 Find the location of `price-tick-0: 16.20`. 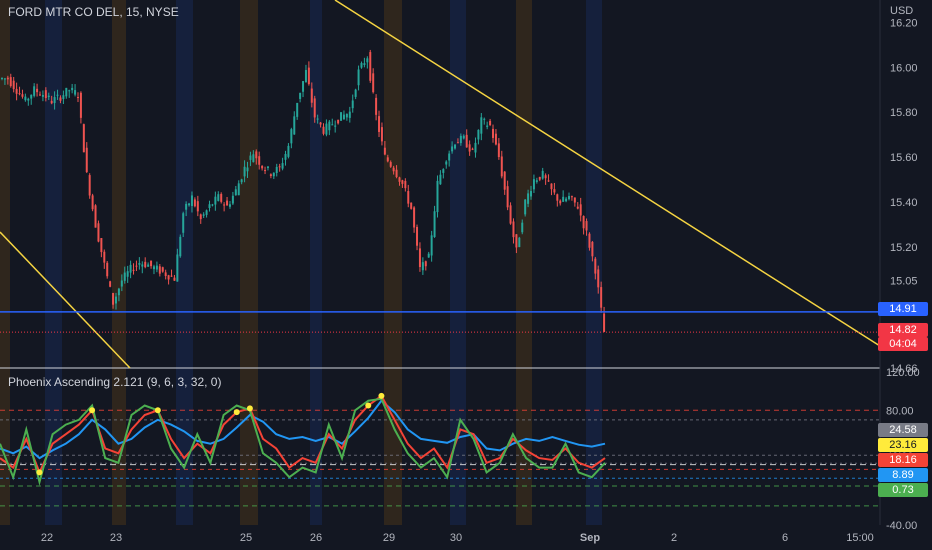

price-tick-0: 16.20 is located at coordinates (904, 23).